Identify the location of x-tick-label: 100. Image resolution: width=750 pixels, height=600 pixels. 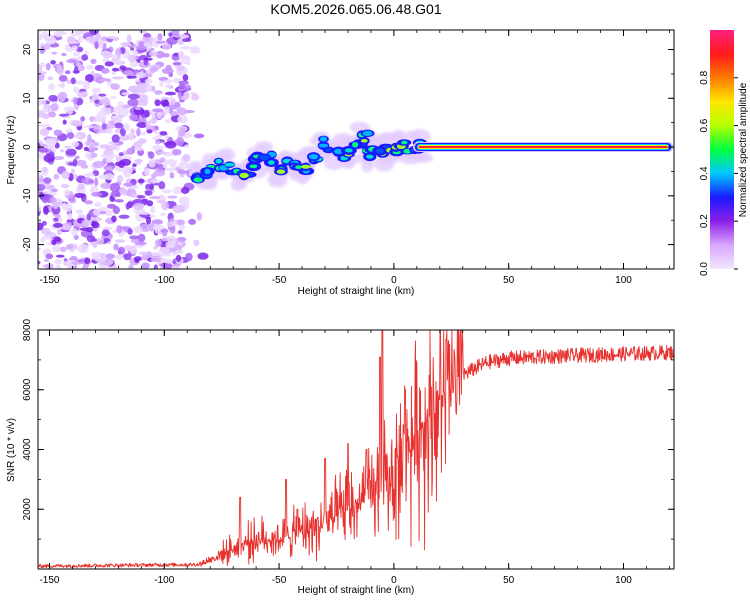
(623, 280).